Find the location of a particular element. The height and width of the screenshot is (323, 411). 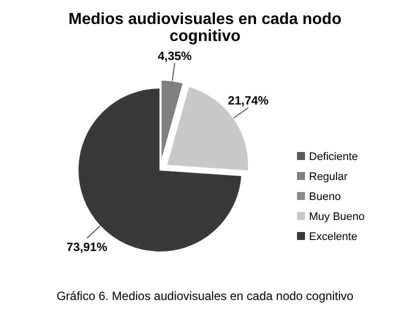

legend-label: Bueno is located at coordinates (325, 197).